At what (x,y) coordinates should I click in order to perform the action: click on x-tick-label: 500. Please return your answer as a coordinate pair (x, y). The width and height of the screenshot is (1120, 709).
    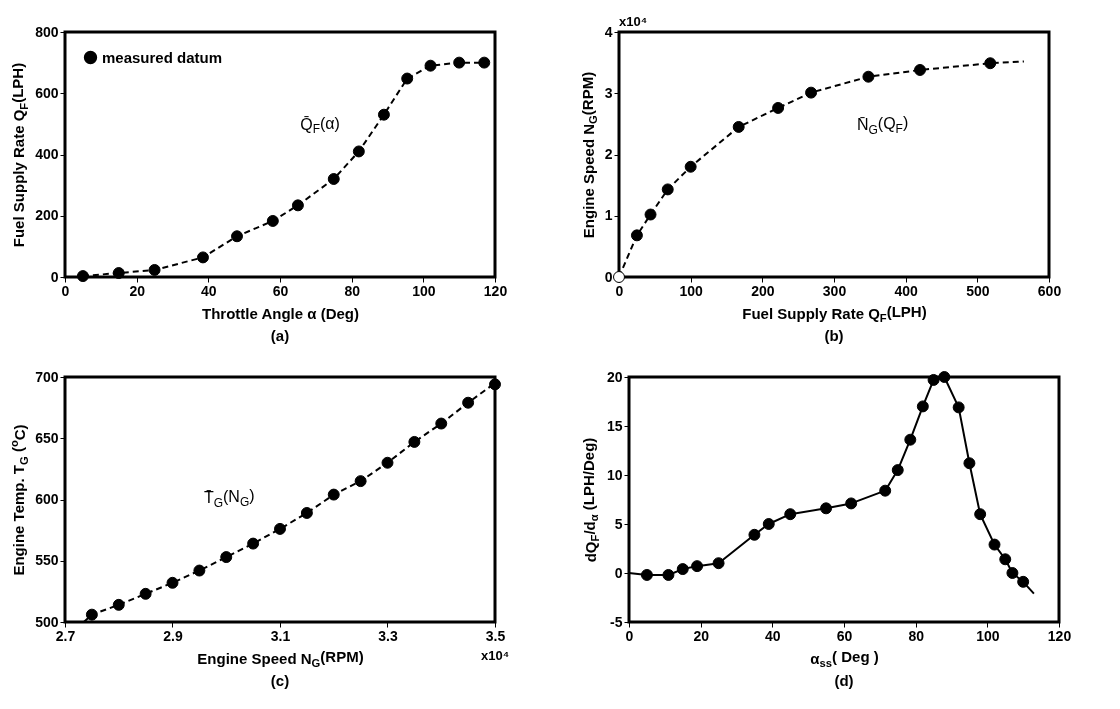
    Looking at the image, I should click on (978, 290).